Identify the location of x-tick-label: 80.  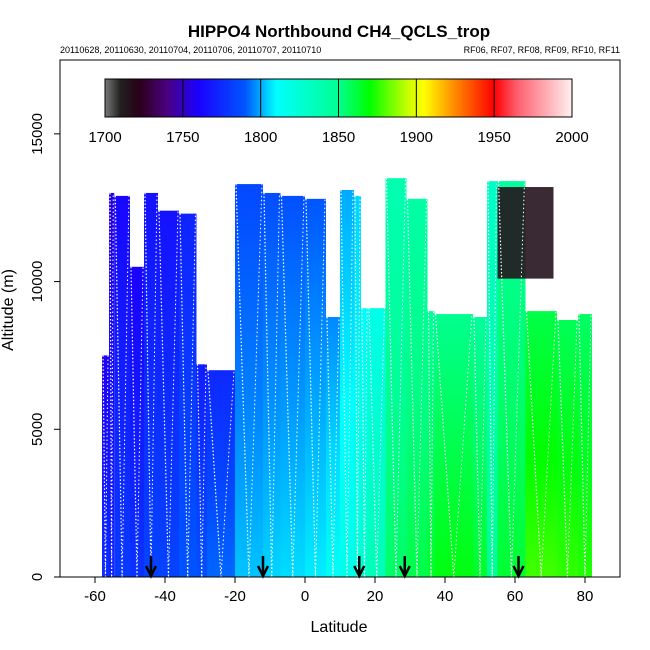
(585, 596).